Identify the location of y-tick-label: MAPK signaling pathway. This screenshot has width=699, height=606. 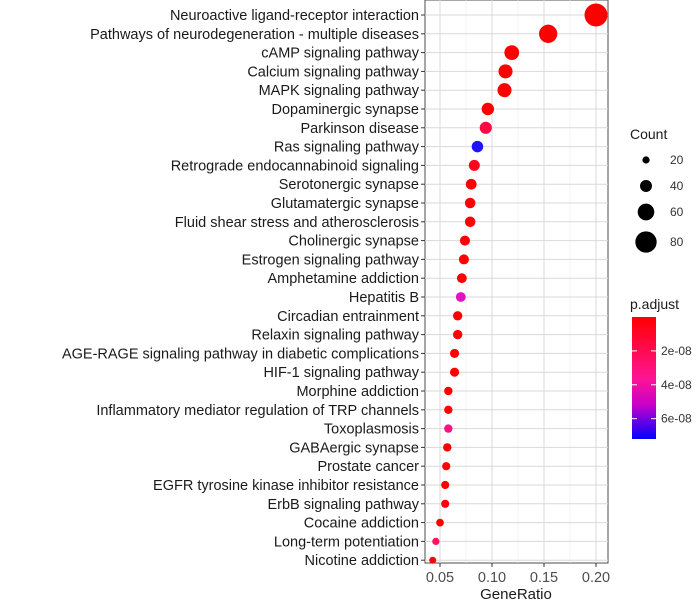
(339, 91).